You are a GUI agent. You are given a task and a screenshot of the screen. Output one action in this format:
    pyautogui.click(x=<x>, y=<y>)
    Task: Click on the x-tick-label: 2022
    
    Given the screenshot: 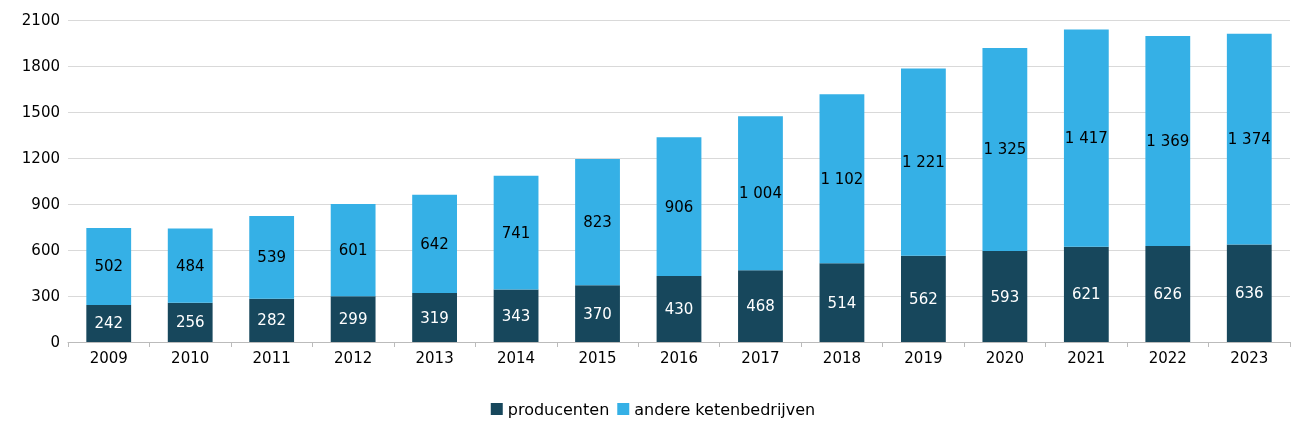 What is the action you would take?
    pyautogui.click(x=1167, y=357)
    